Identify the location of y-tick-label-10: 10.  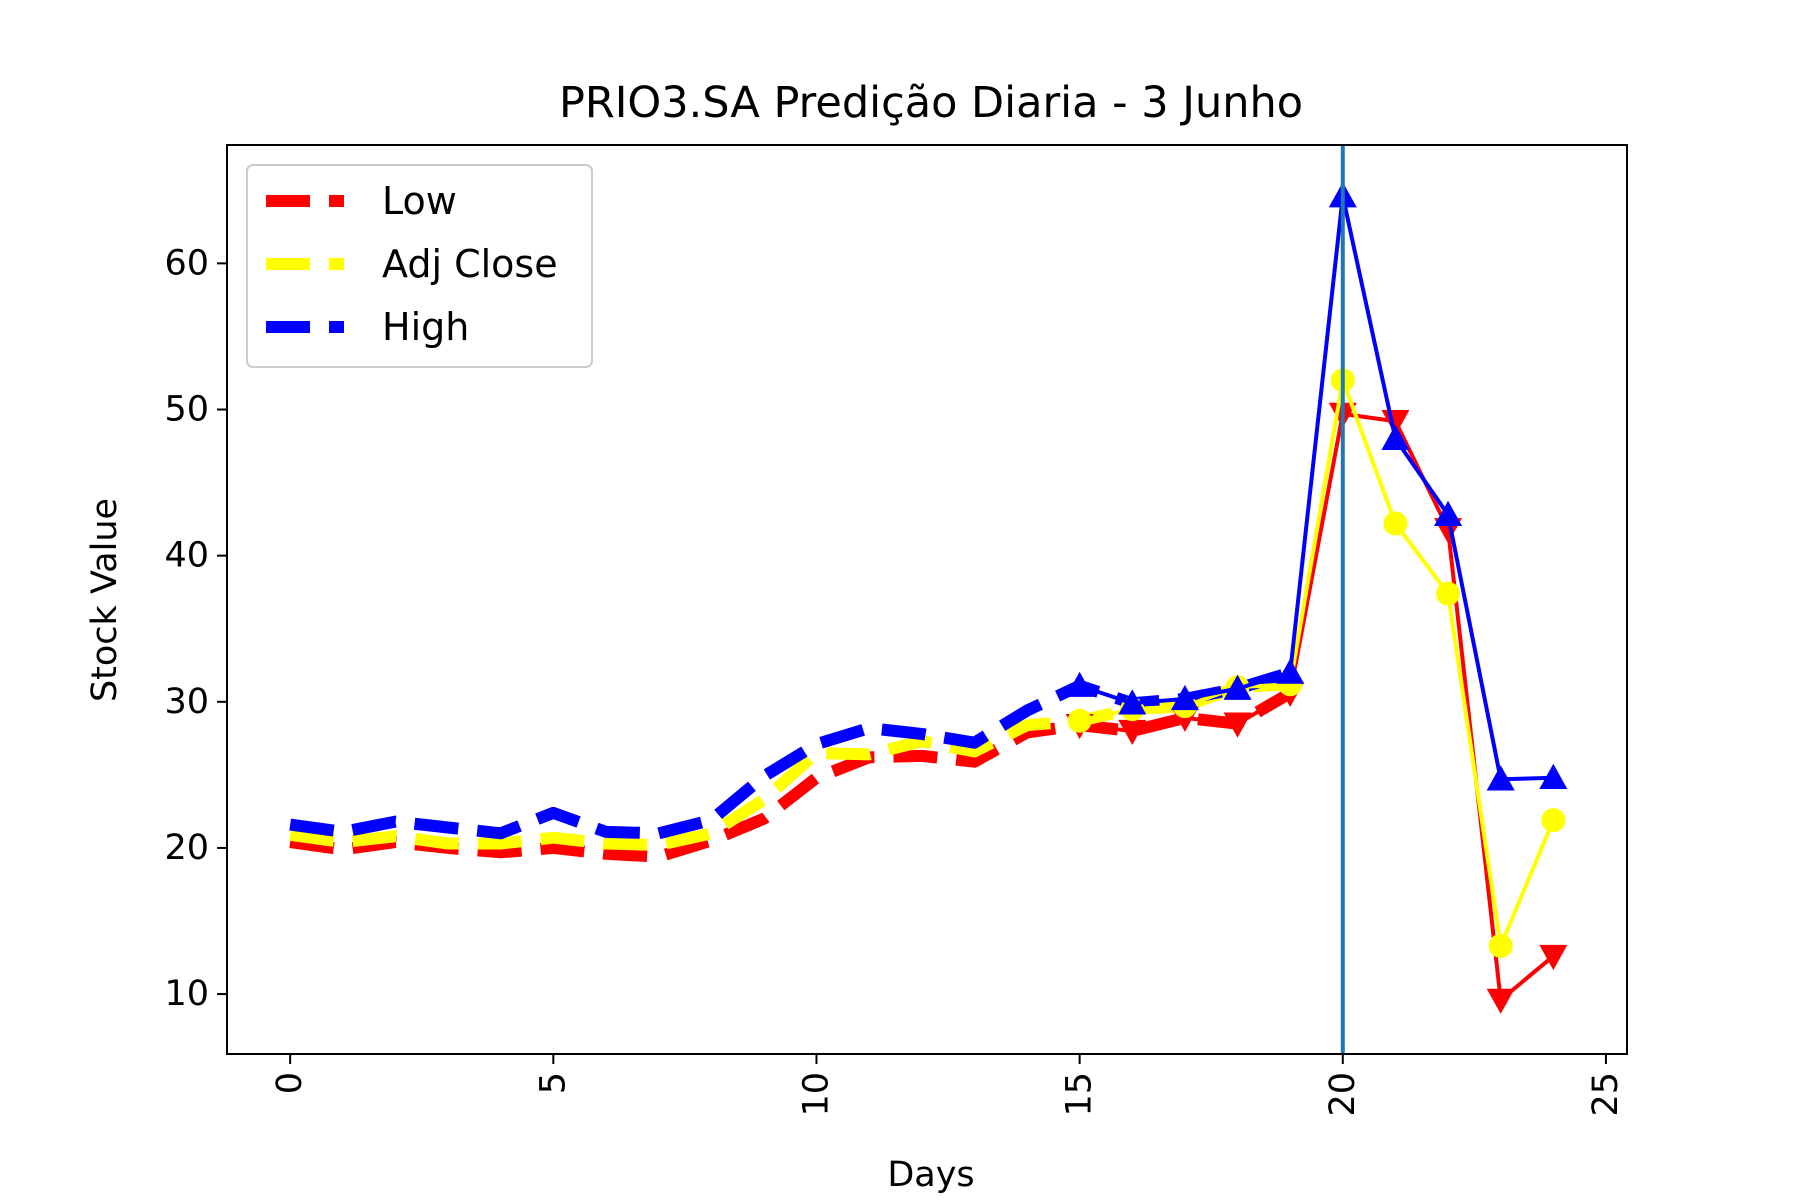
(186, 994).